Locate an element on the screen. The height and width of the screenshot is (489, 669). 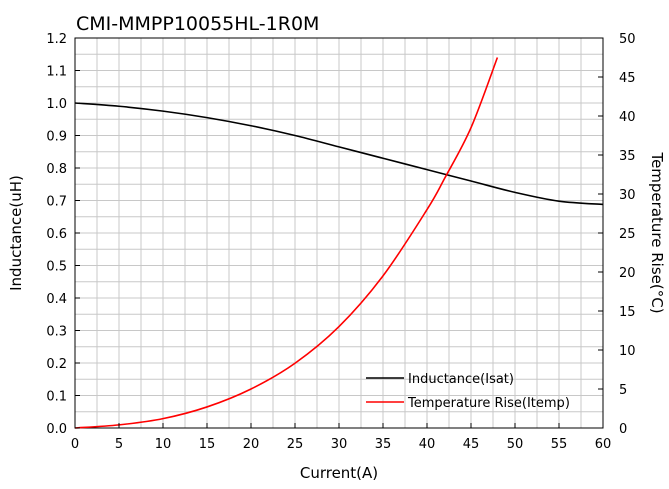
y2-tick-label: 5 is located at coordinates (623, 390).